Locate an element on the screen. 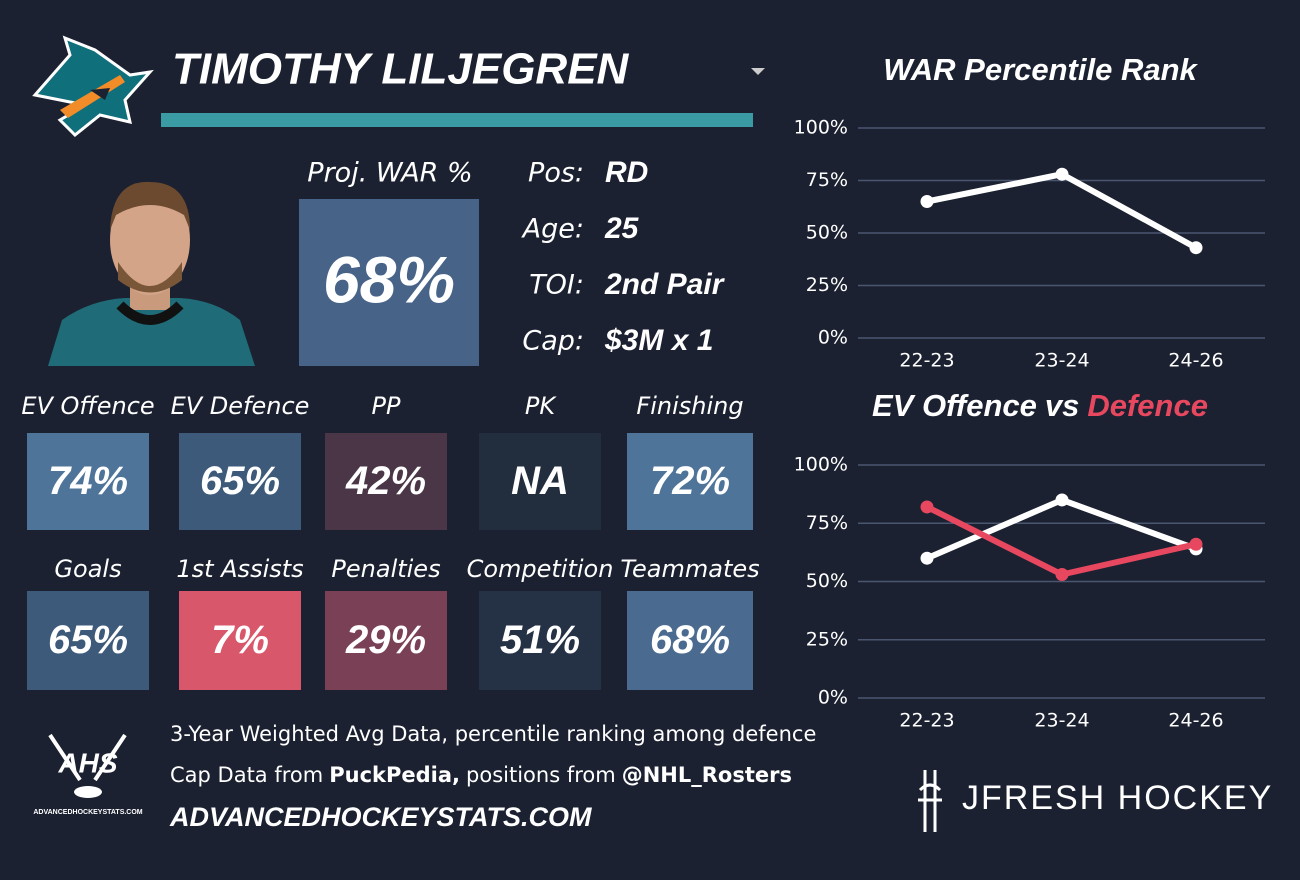 This screenshot has width=1300, height=880. tile-label: EV Offence is located at coordinates (87, 406).